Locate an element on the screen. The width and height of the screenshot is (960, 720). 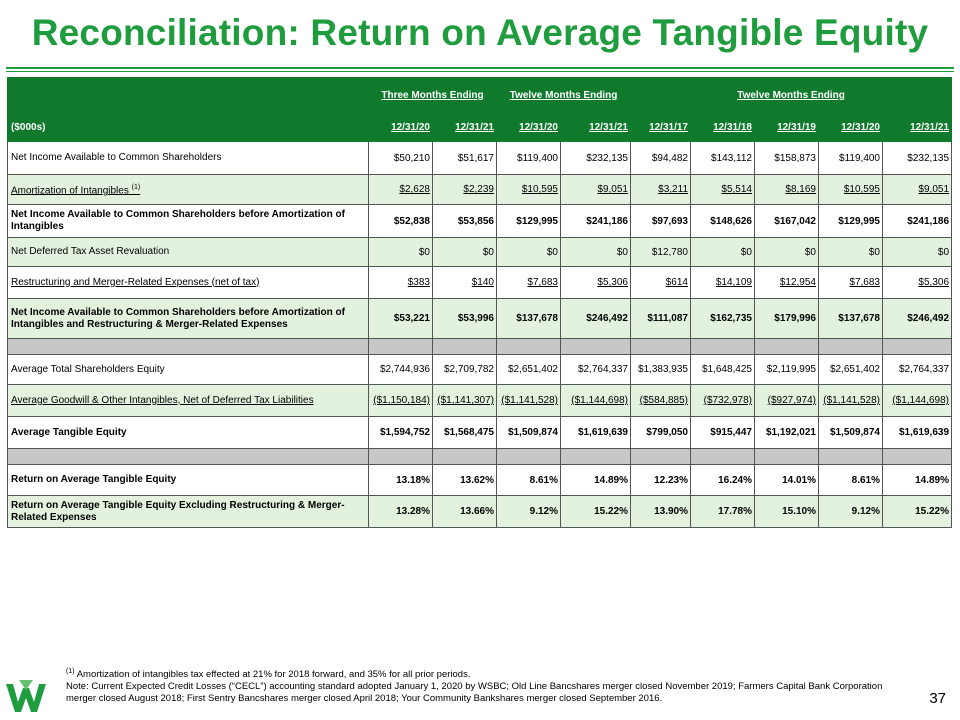
group-twelve-months: Twelve Months Ending is located at coordinates (563, 95).